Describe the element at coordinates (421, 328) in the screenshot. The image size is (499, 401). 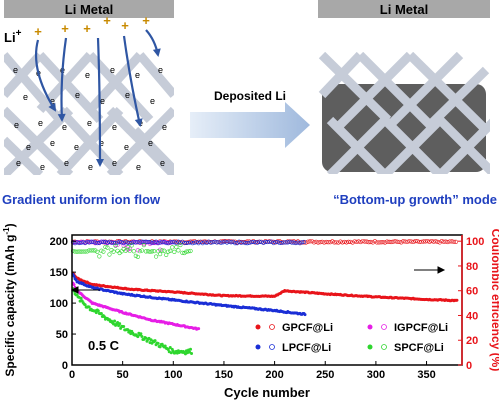
I see `legend-label: IGPCF@Li` at that location.